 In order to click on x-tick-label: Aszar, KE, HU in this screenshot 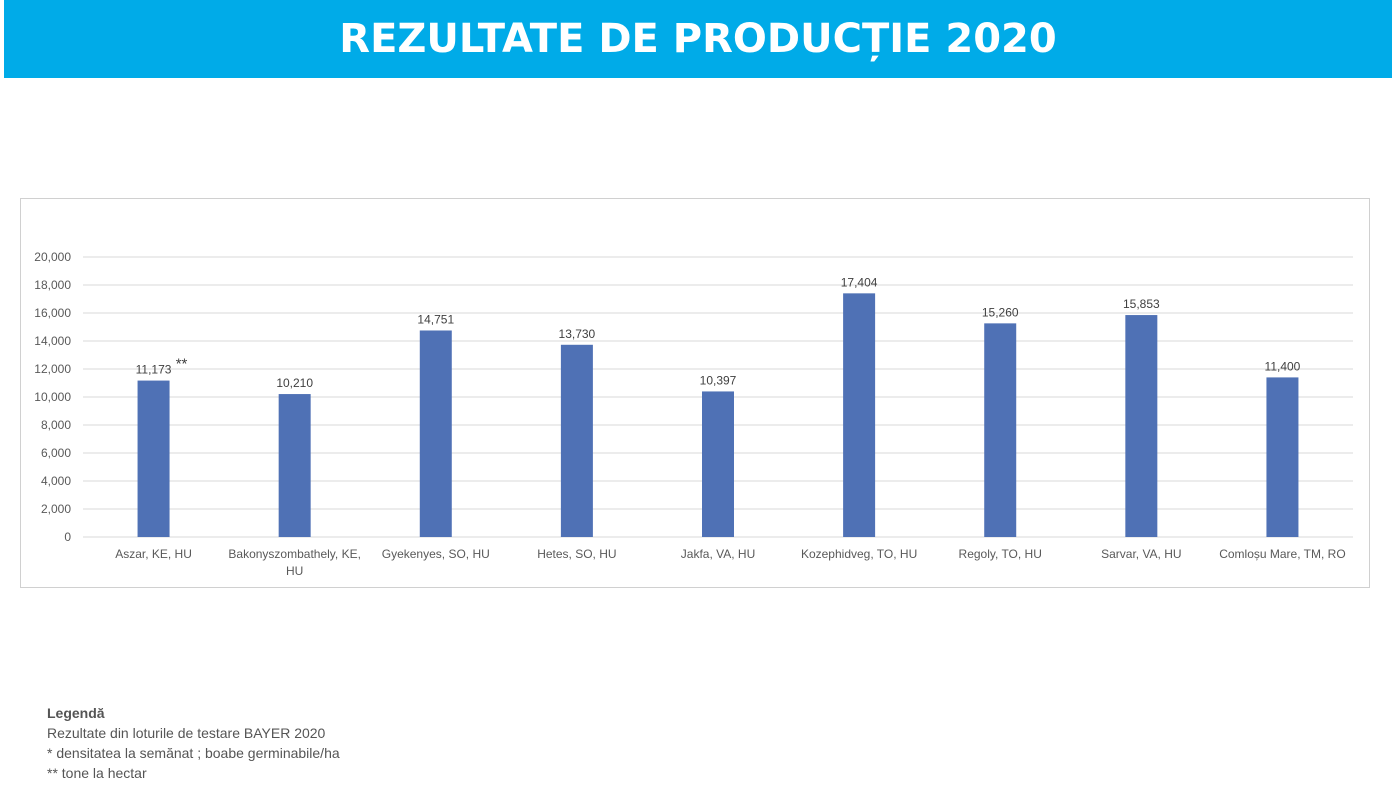, I will do `click(153, 554)`.